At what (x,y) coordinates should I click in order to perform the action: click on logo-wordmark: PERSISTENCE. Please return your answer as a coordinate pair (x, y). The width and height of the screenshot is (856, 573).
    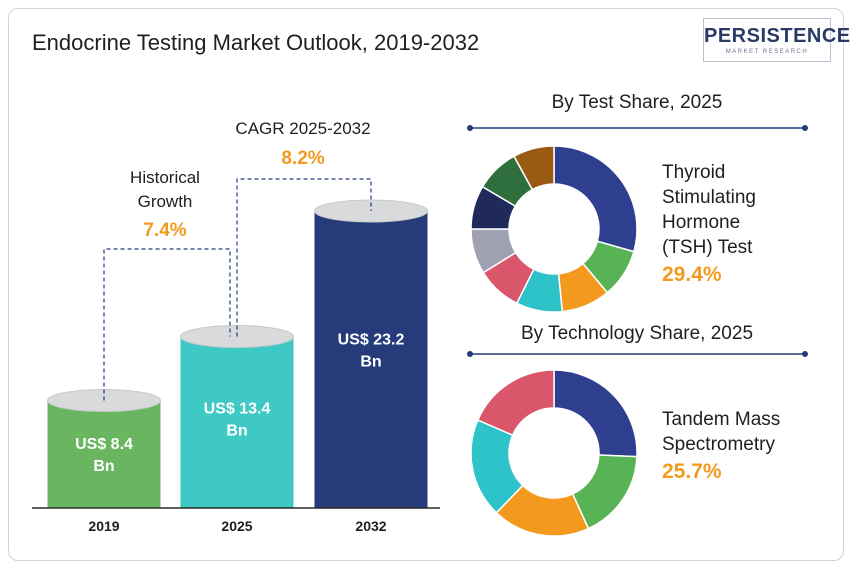
    Looking at the image, I should click on (777, 36).